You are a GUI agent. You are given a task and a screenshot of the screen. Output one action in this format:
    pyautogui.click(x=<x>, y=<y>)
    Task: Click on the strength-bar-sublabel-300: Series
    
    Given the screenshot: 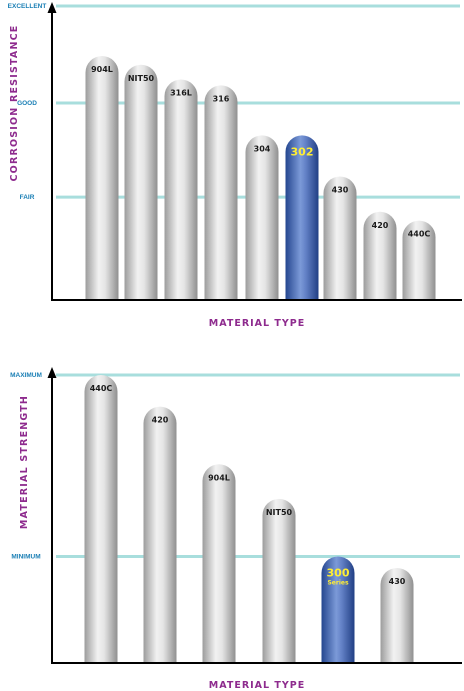 What is the action you would take?
    pyautogui.click(x=337, y=582)
    